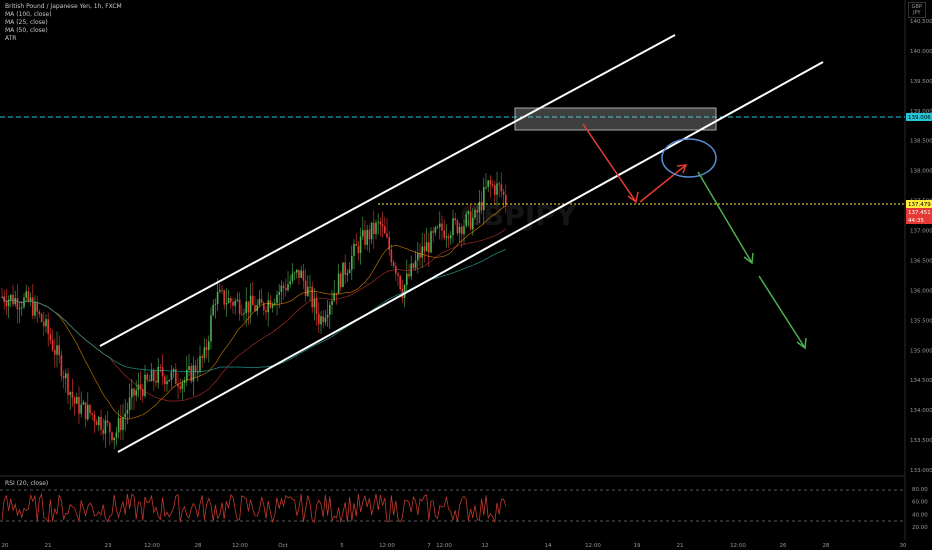  What do you see at coordinates (635, 163) in the screenshot?
I see `red-projection-arrows` at bounding box center [635, 163].